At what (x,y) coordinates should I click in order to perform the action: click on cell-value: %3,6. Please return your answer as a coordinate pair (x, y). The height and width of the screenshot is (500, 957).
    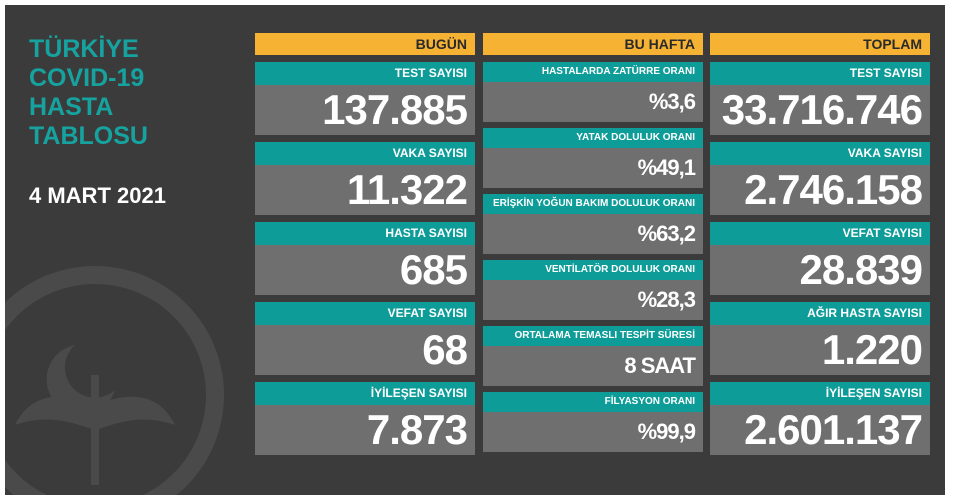
    Looking at the image, I should click on (593, 102).